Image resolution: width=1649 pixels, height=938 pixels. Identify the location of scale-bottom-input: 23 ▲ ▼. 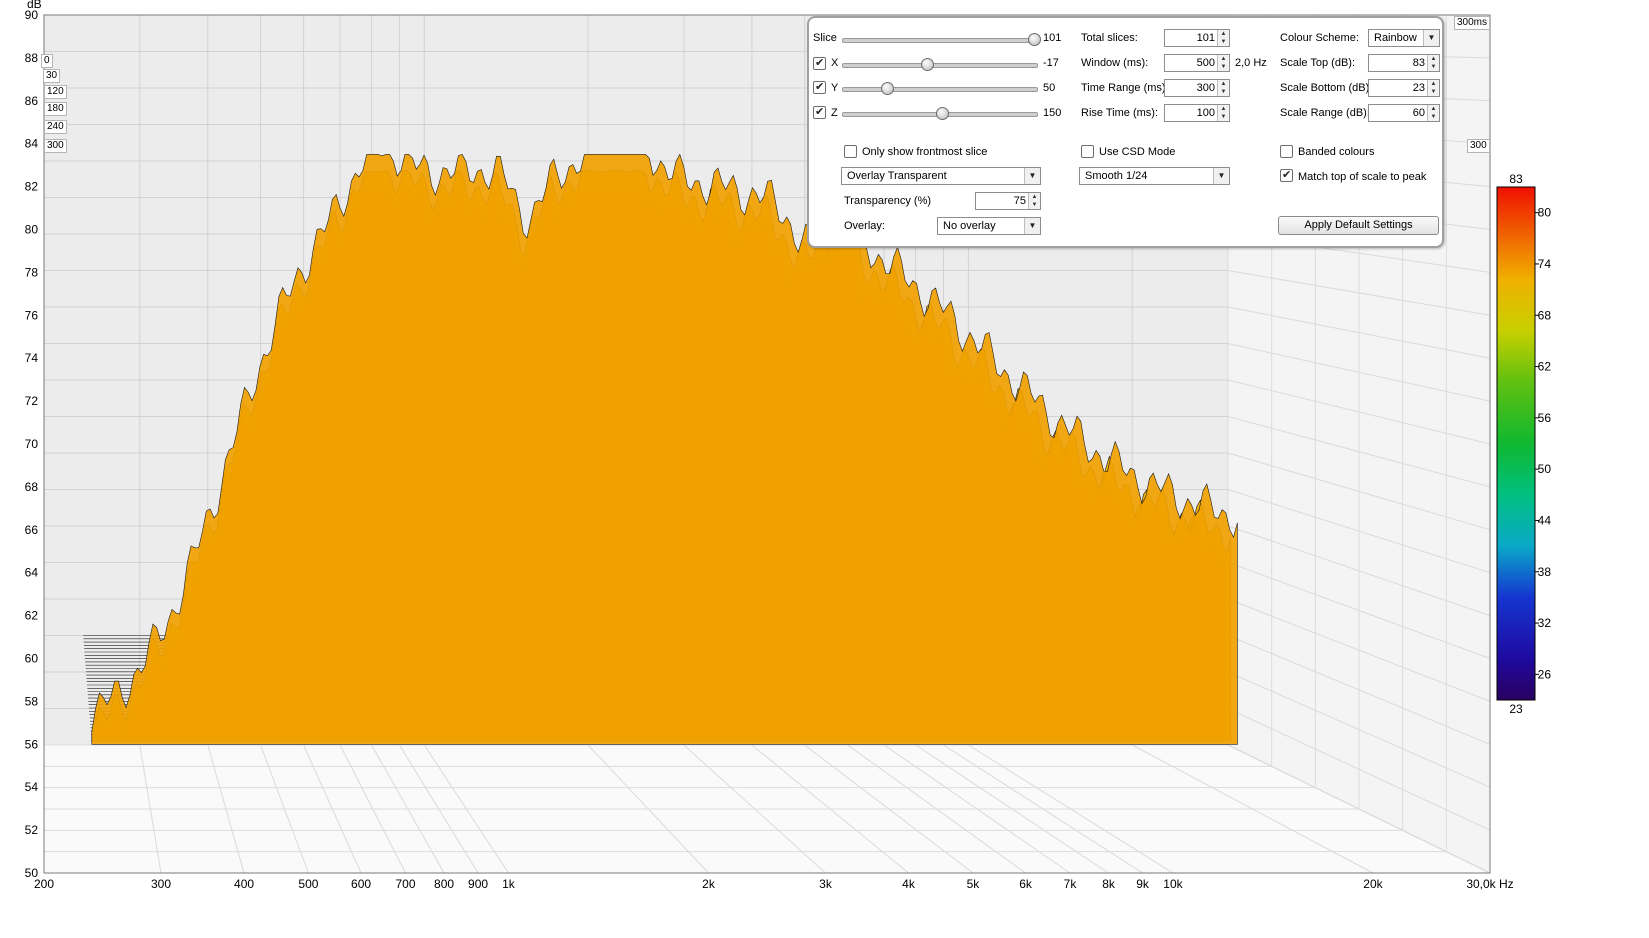
(1404, 88).